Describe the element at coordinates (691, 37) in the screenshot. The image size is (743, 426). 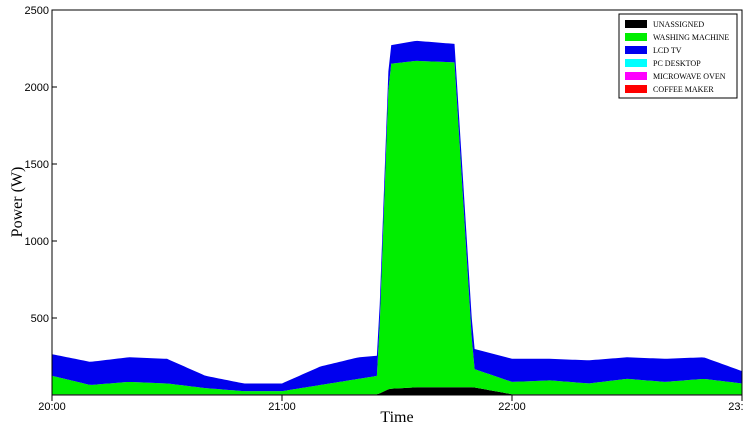
I see `legend-label: WASHING MACHINE` at that location.